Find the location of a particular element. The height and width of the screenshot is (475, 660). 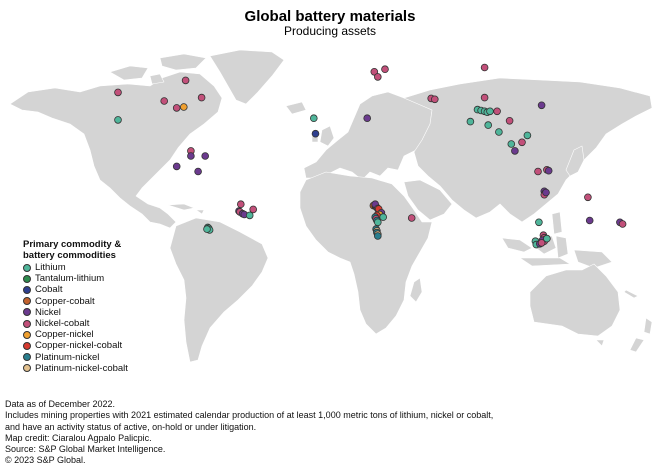

legend-title: Primary commodity & battery commodities is located at coordinates (75, 250).